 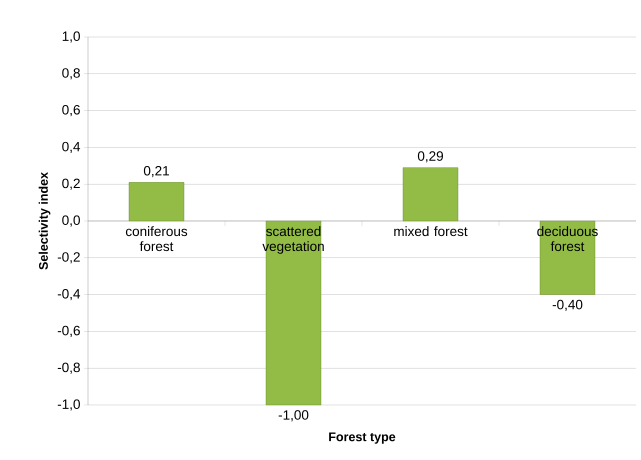 What do you see at coordinates (44, 221) in the screenshot?
I see `y-axis-title: Selectivity index` at bounding box center [44, 221].